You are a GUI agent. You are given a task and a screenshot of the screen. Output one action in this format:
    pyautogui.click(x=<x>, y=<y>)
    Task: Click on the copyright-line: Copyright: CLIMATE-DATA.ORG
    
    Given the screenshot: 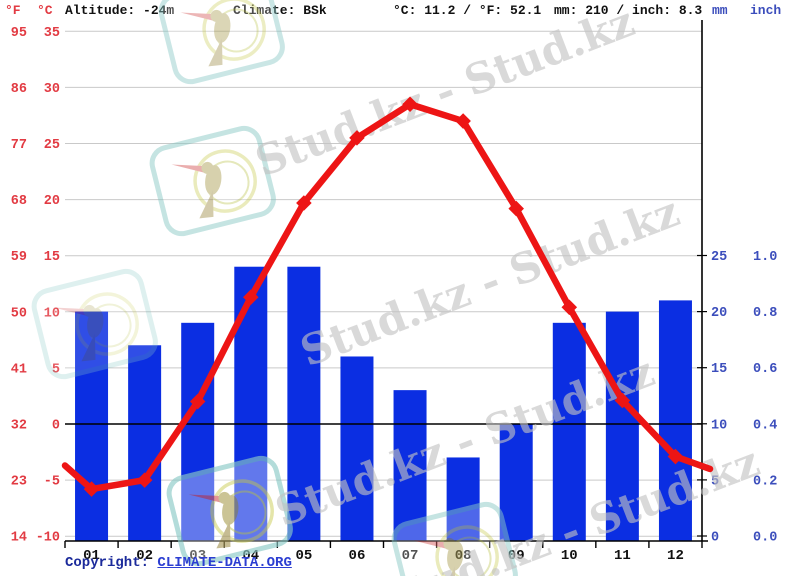 What is the action you would take?
    pyautogui.click(x=178, y=563)
    